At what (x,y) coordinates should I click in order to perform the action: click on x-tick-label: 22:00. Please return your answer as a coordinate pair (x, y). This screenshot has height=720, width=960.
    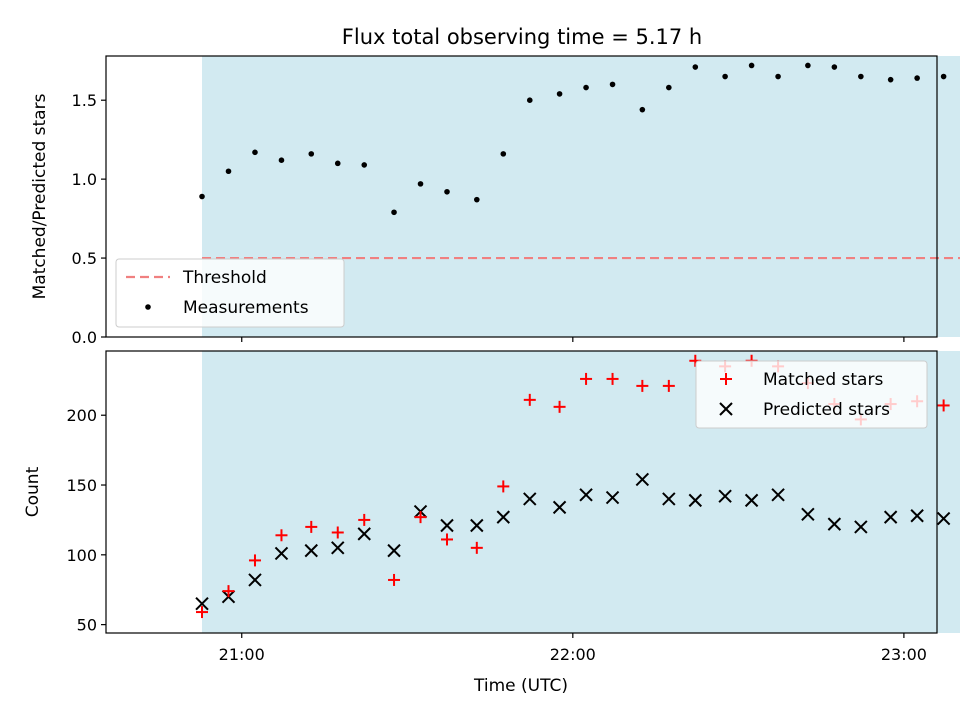
    Looking at the image, I should click on (573, 654).